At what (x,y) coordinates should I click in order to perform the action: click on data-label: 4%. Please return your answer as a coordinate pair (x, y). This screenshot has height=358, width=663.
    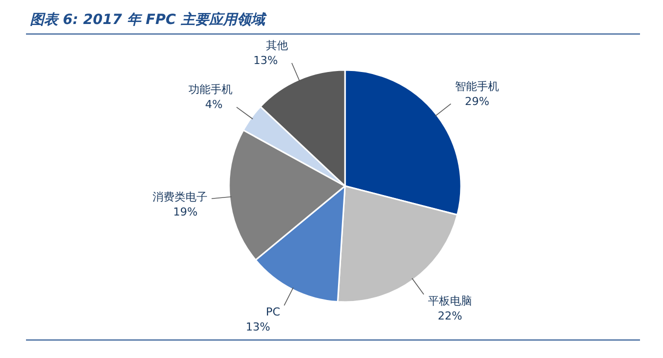
    Looking at the image, I should click on (214, 105).